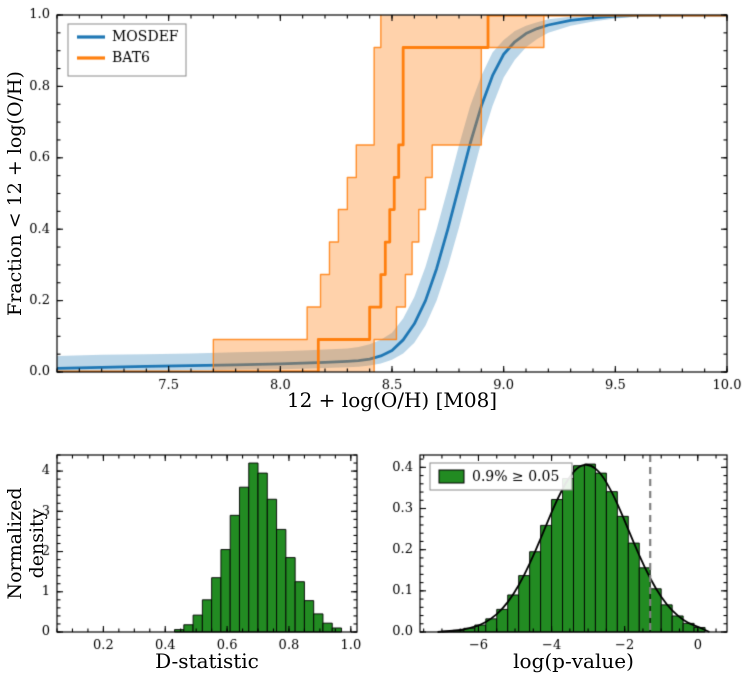 This screenshot has height=700, width=750. Describe the element at coordinates (392, 400) in the screenshot. I see `top-panel-xaxis-label: 12 + log(O/H) [M08]` at that location.